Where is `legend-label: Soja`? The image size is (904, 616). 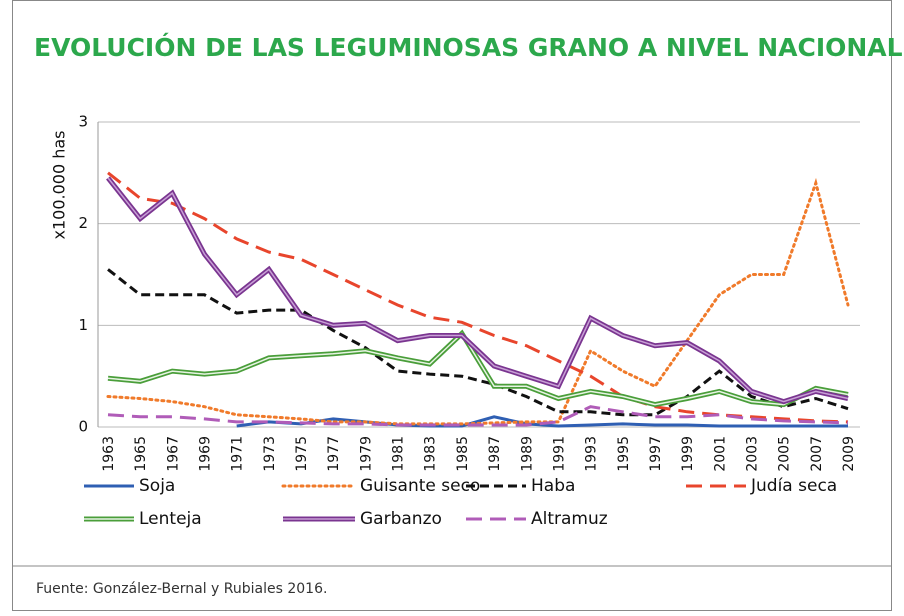
legend-label: Soja is located at coordinates (157, 486).